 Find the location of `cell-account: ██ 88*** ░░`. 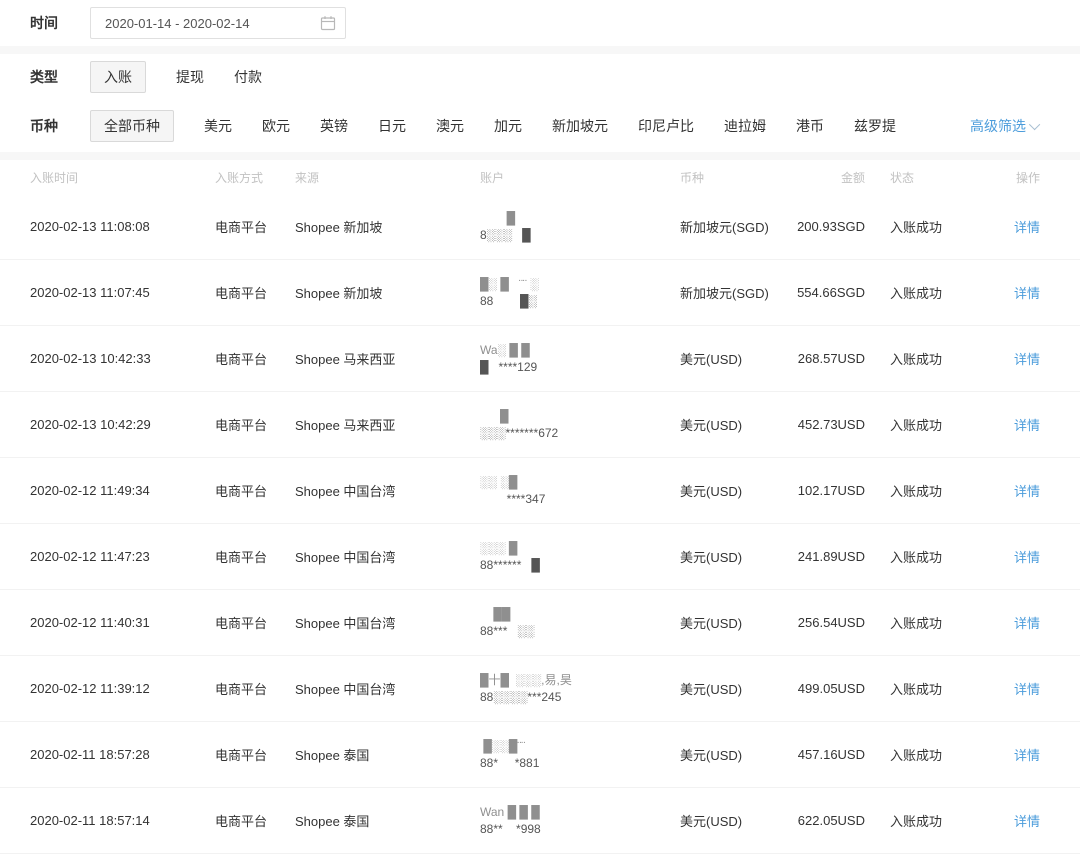

cell-account: ██ 88*** ░░ is located at coordinates (580, 623).